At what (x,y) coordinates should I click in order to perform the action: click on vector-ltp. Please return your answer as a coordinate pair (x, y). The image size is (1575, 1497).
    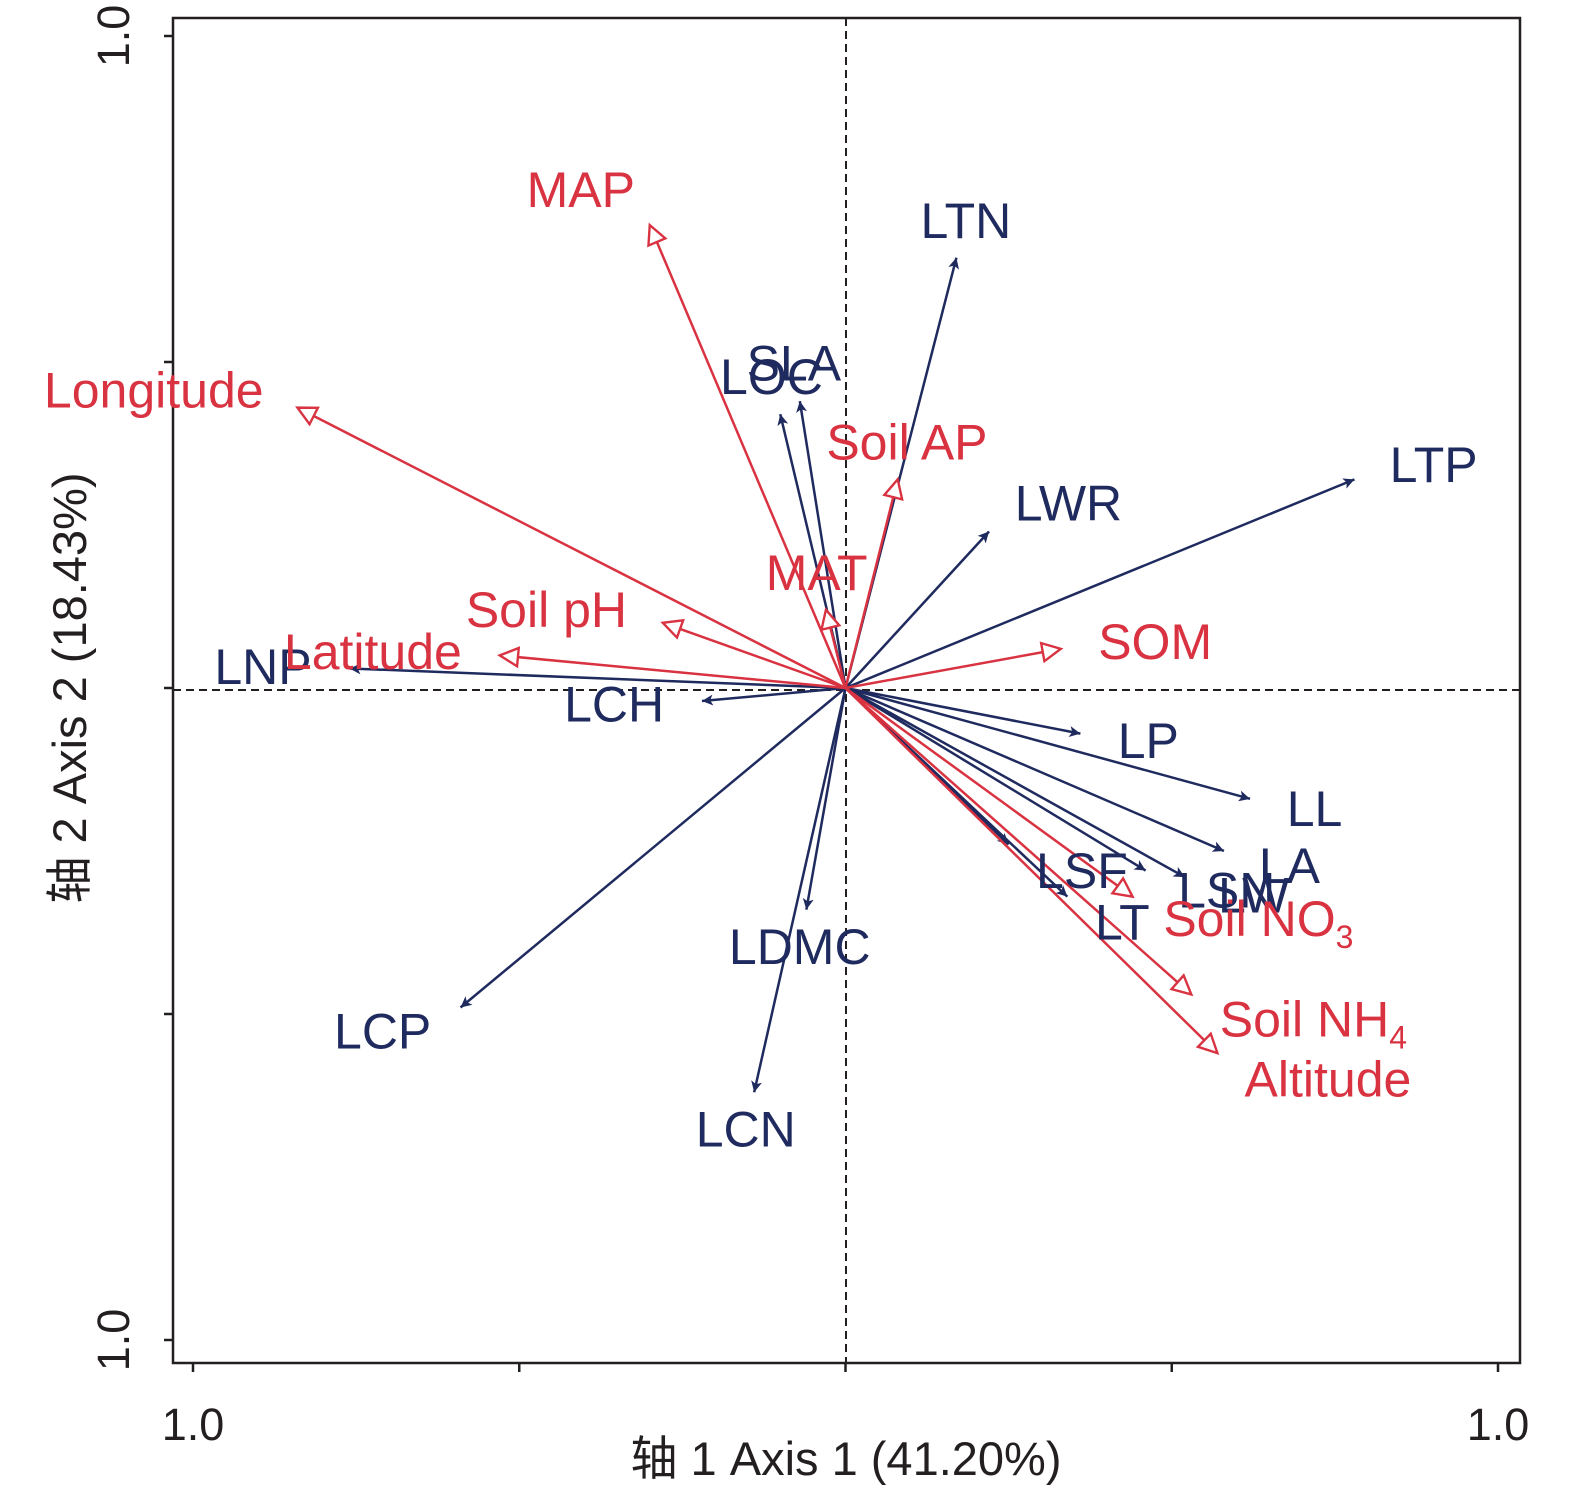
    Looking at the image, I should click on (1100, 584).